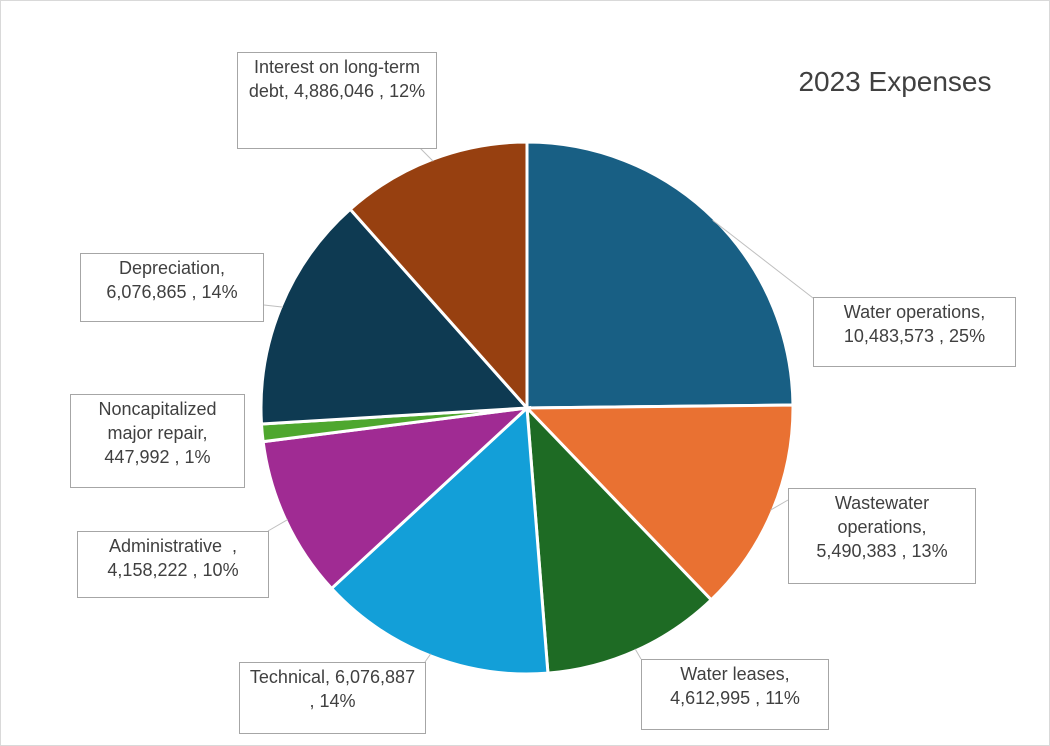 This screenshot has height=746, width=1050. Describe the element at coordinates (710, 698) in the screenshot. I see `value-label: 4,612,995` at that location.